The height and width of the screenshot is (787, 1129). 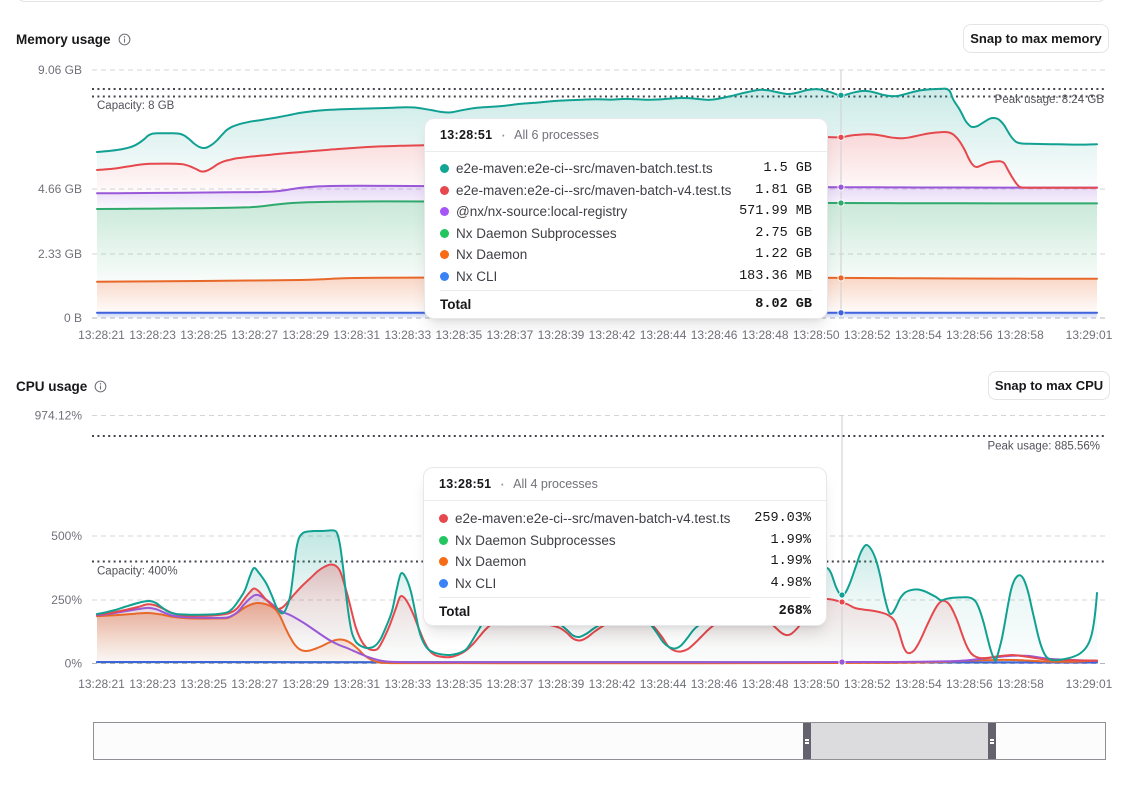 I want to click on svg-text: 2.33 GB, so click(x=60, y=254).